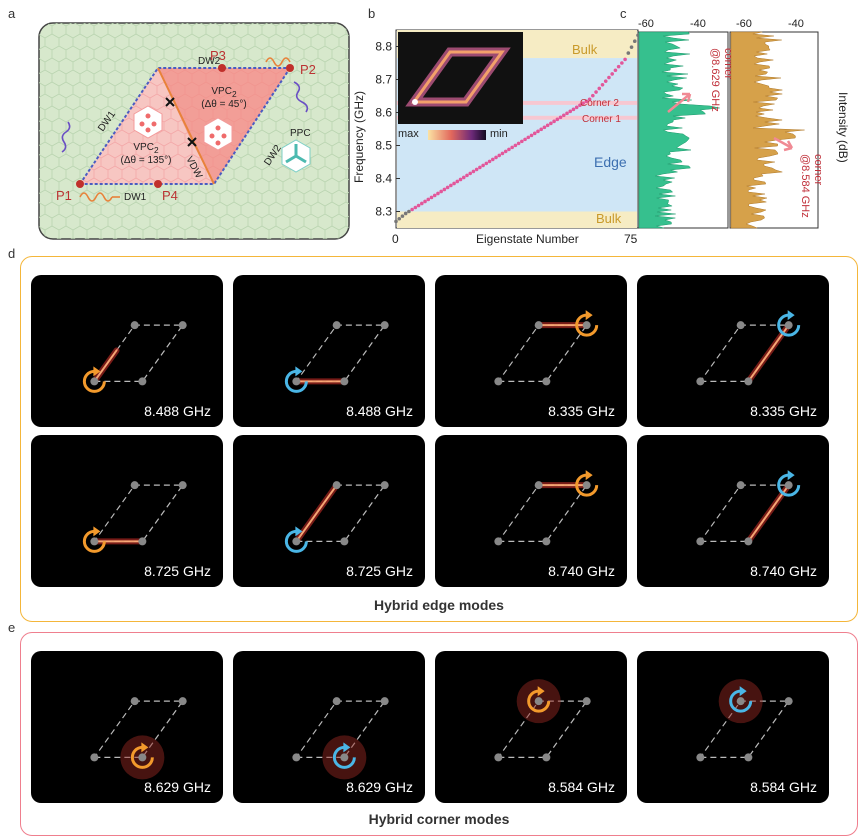 The image size is (865, 840). Describe the element at coordinates (599, 103) in the screenshot. I see `corner2-label: Corner 2` at that location.